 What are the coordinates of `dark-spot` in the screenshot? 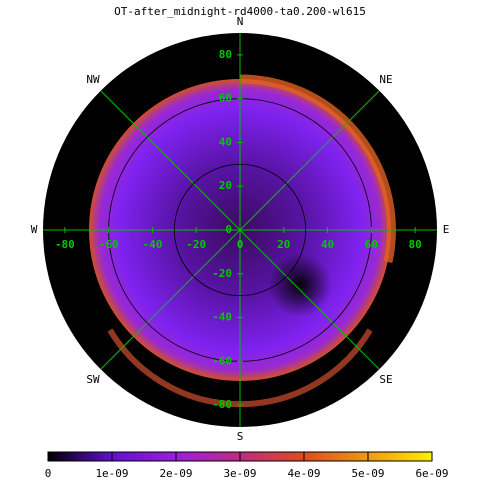 It's located at (300, 285).